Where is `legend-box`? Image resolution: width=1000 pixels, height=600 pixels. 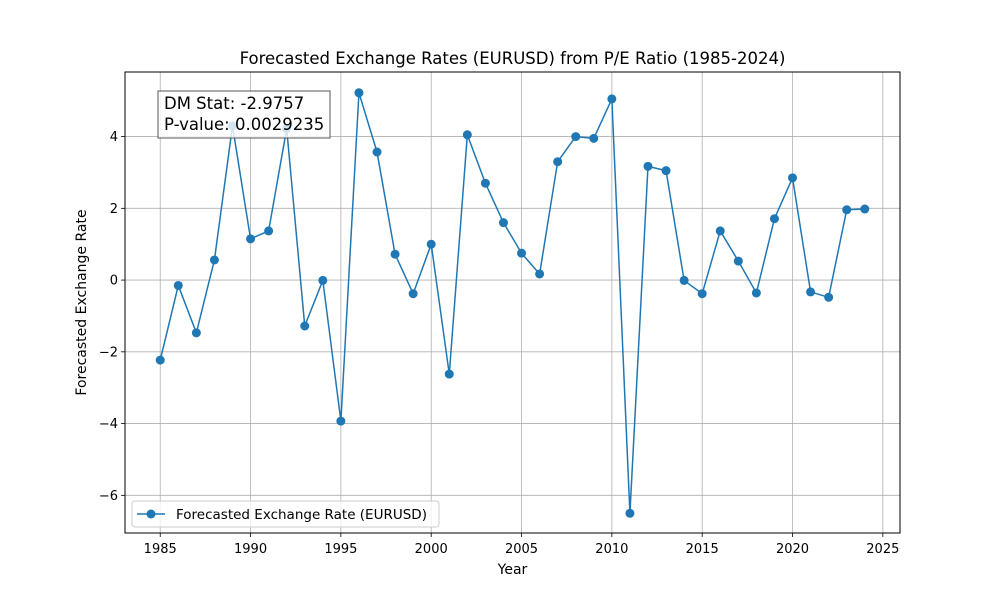
legend-box is located at coordinates (285, 514).